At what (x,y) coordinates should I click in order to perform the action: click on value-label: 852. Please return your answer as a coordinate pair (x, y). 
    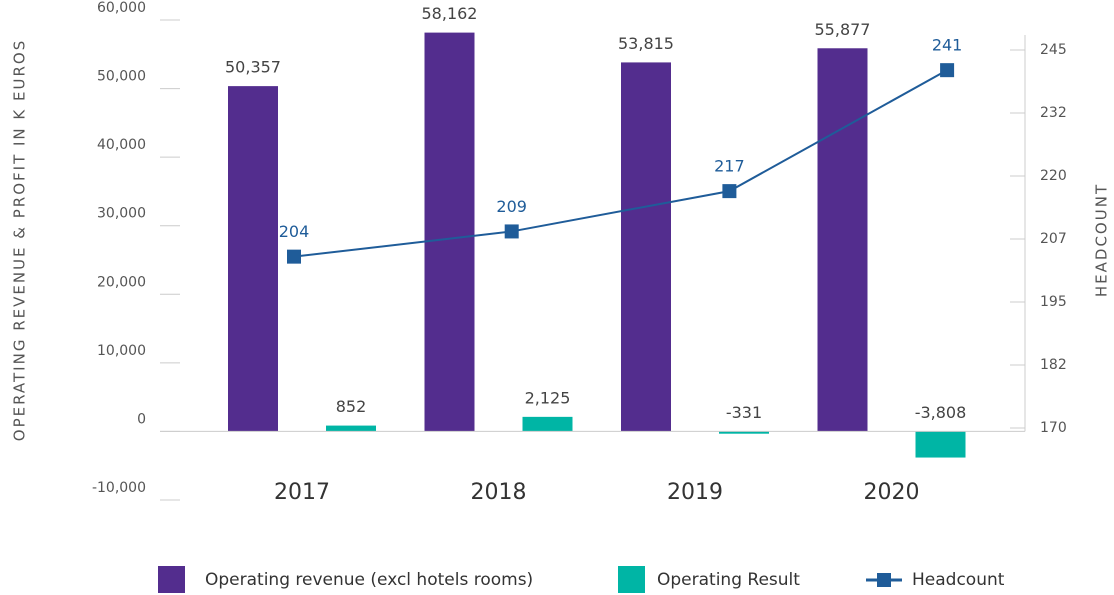
    Looking at the image, I should click on (351, 406).